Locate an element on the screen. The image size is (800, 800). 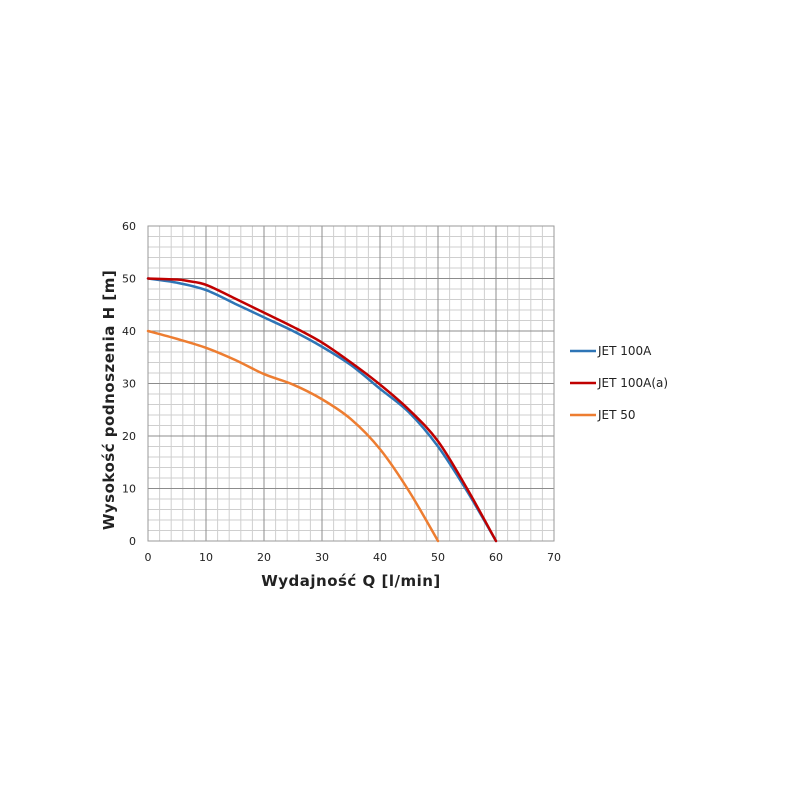
x-axis-title: Wydajność Q [l/min] is located at coordinates (351, 581).